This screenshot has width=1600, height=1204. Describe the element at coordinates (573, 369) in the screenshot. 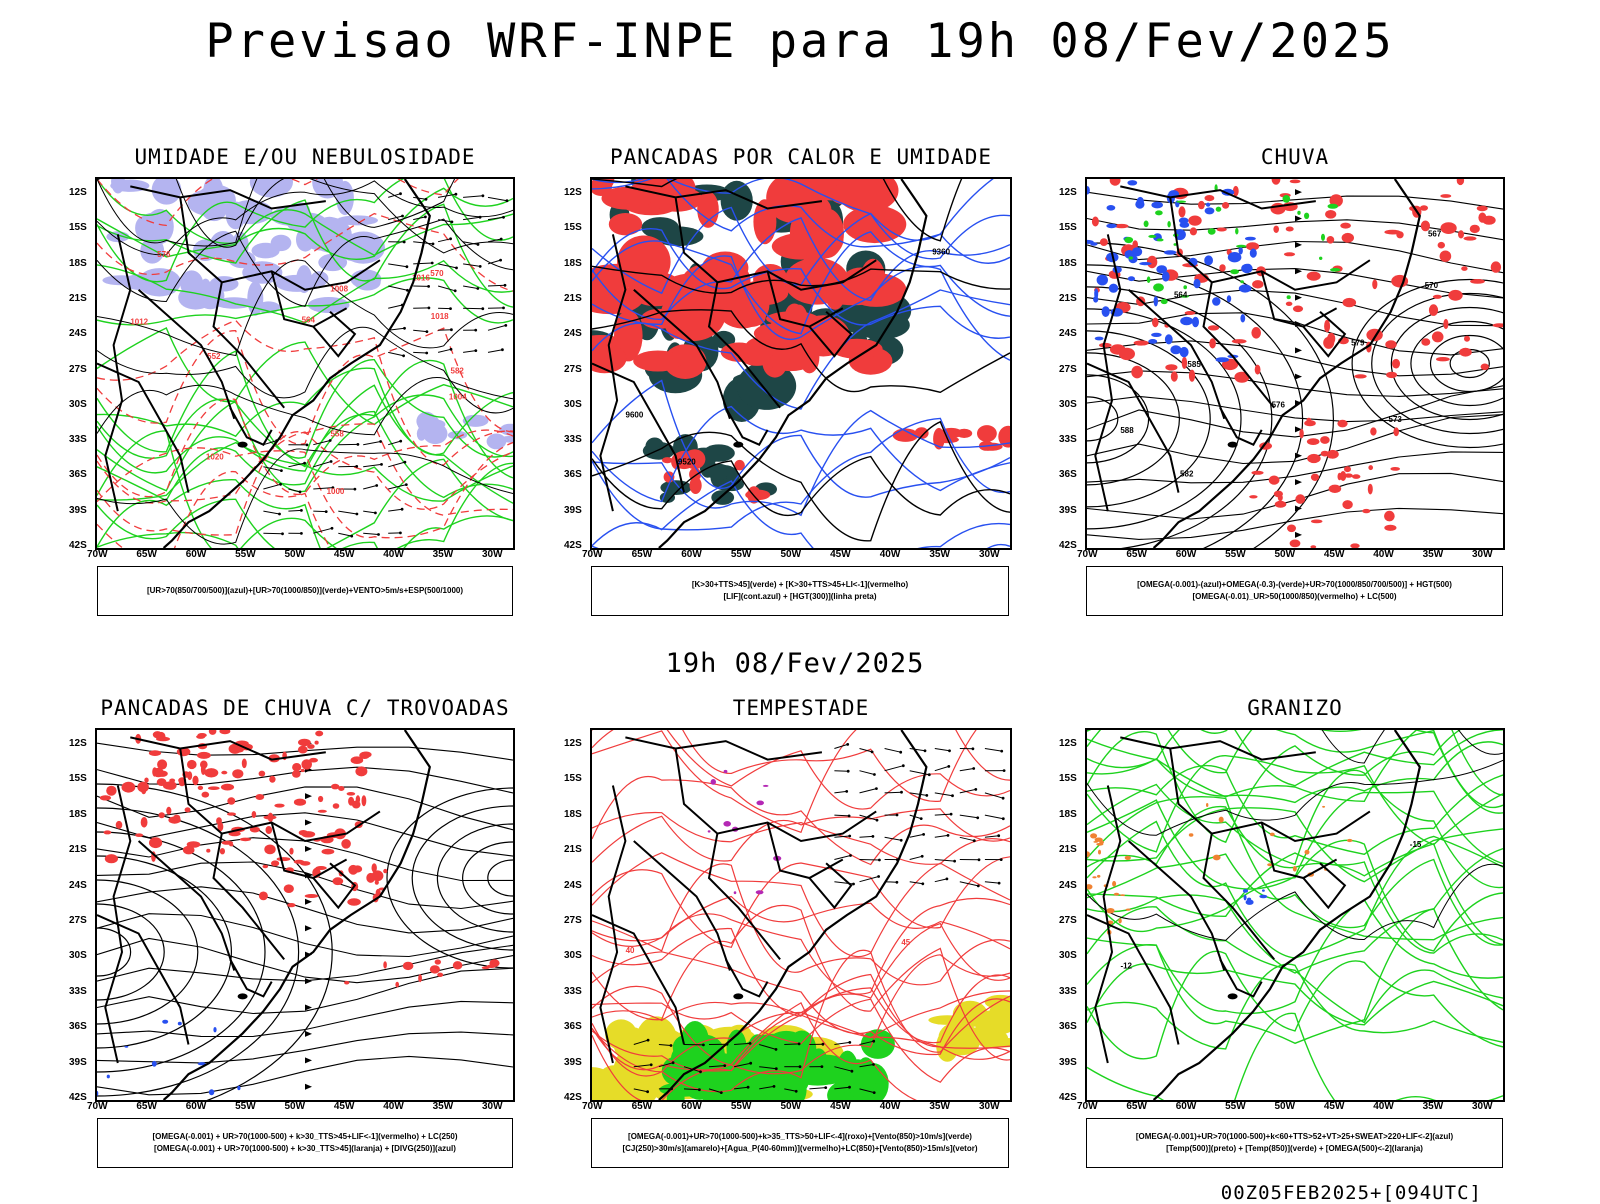

I see `lat-label: 27S` at that location.